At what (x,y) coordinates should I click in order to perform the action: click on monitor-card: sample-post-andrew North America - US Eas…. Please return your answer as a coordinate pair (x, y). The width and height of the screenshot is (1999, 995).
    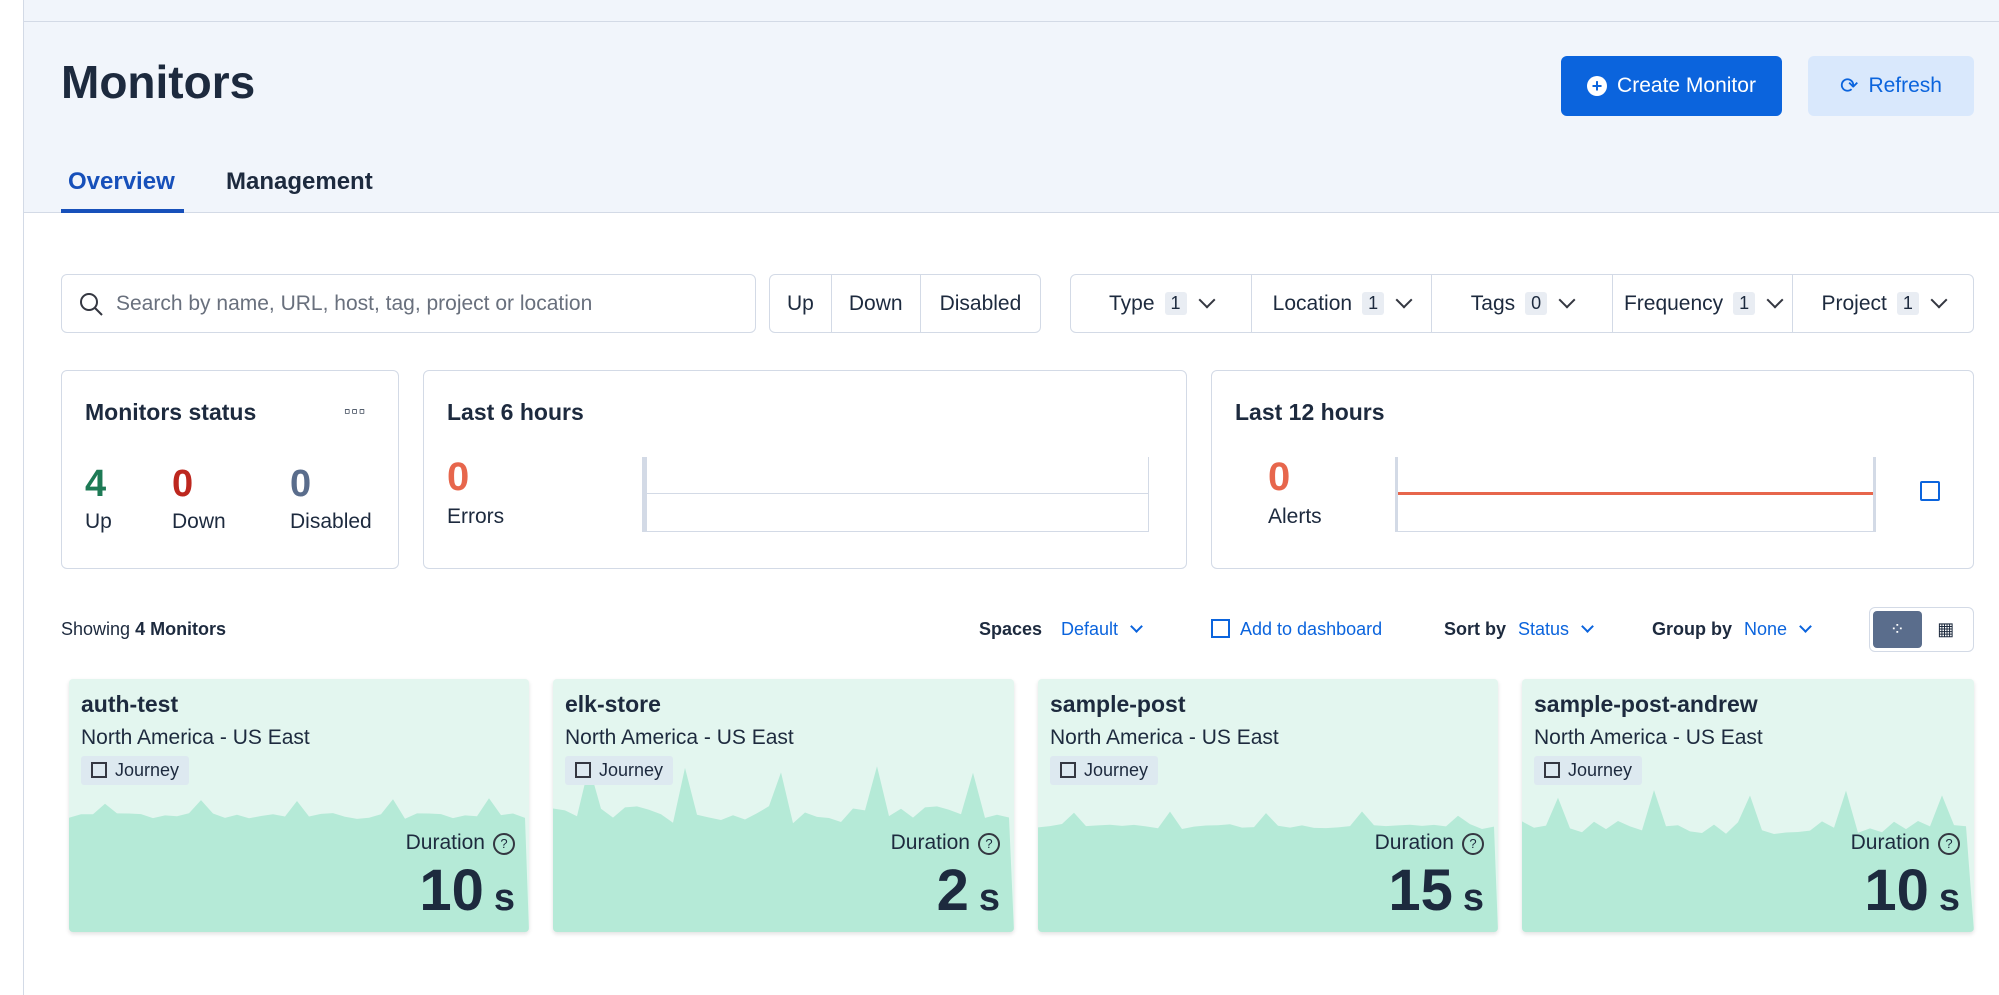
    Looking at the image, I should click on (1748, 805).